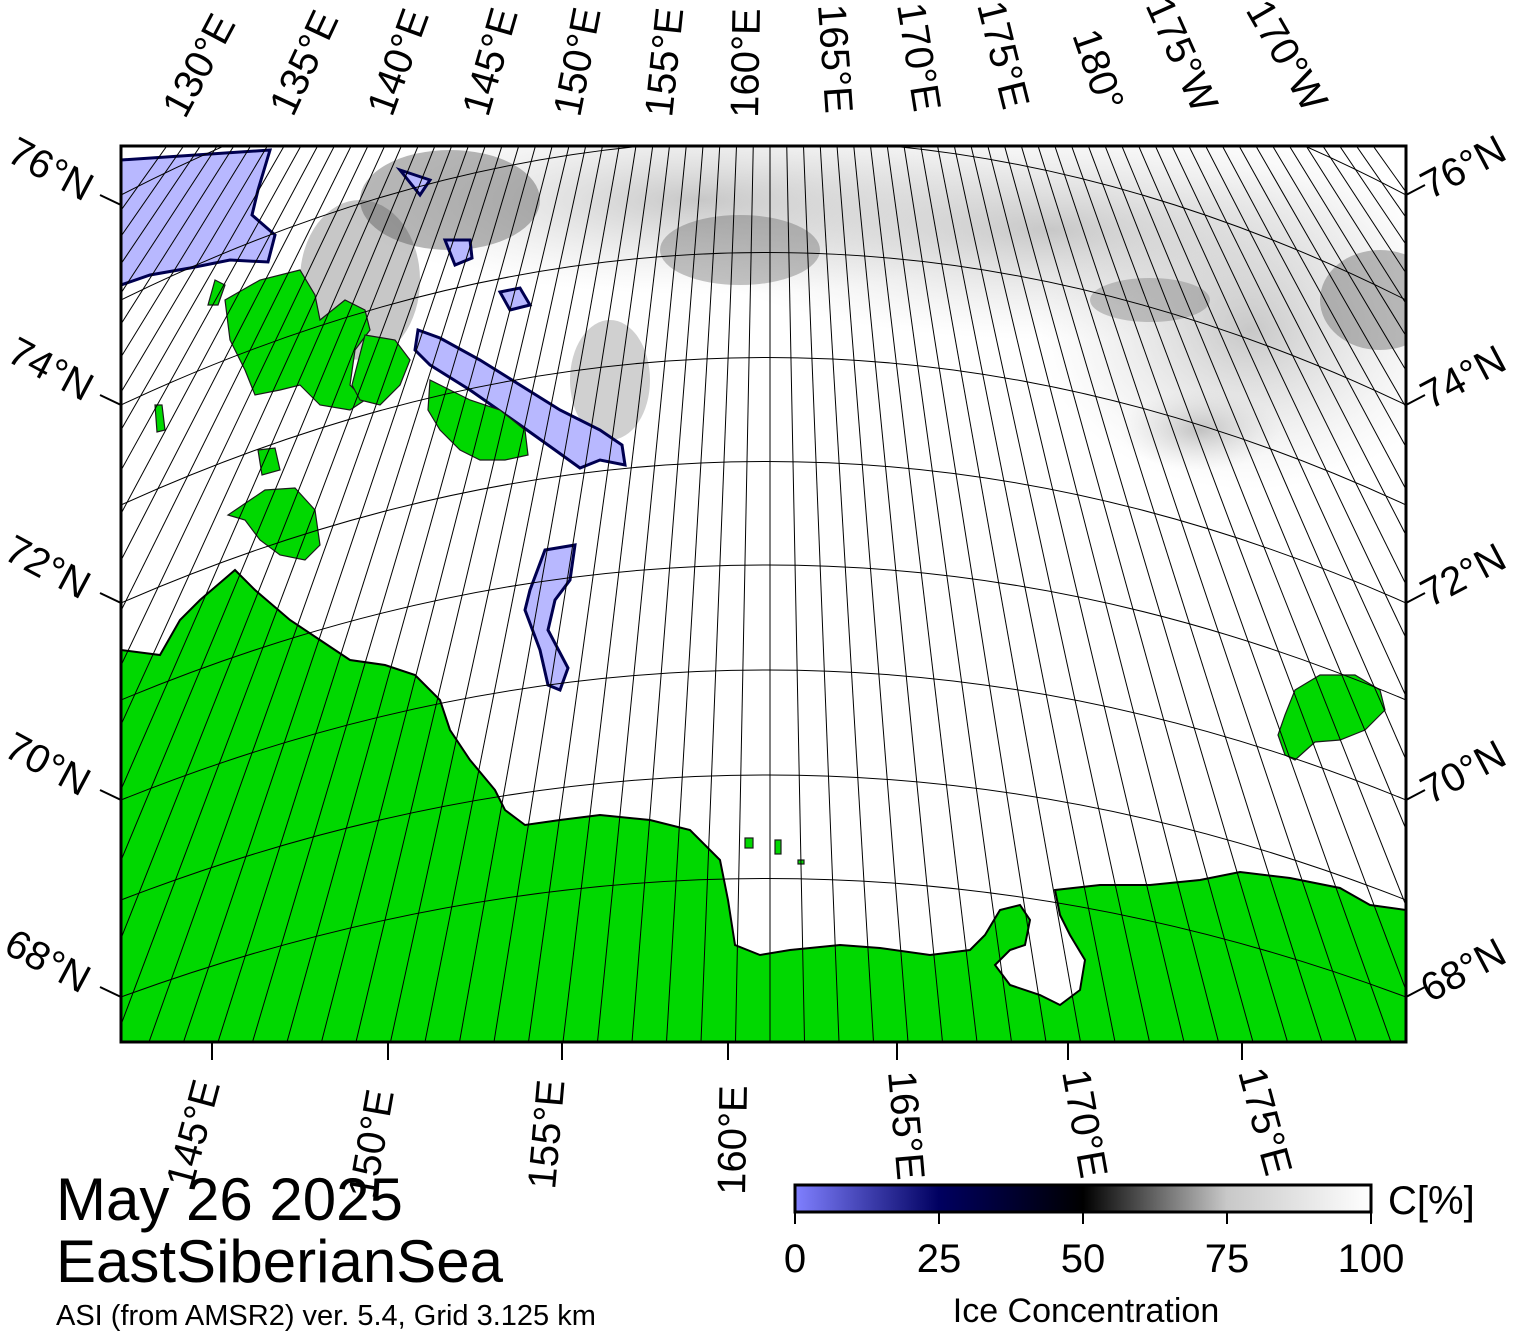  Describe the element at coordinates (1181, 59) in the screenshot. I see `lon-label-top-175w: 175°W` at that location.